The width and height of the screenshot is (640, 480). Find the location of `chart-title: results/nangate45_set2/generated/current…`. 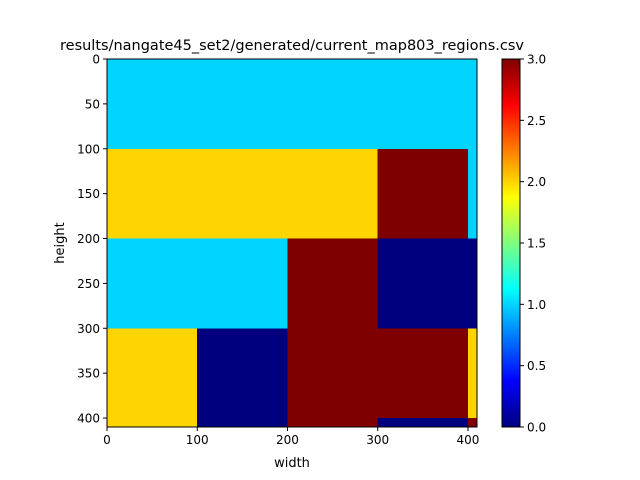

chart-title: results/nangate45_set2/generated/current… is located at coordinates (292, 46).